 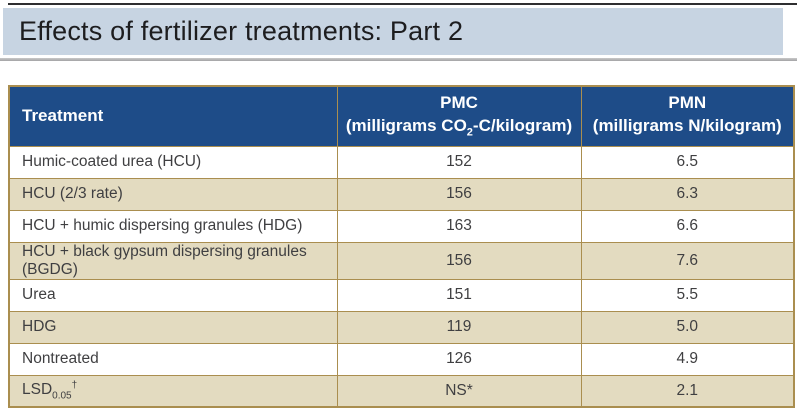 What do you see at coordinates (687, 295) in the screenshot?
I see `pmn-value-cell: 5.5` at bounding box center [687, 295].